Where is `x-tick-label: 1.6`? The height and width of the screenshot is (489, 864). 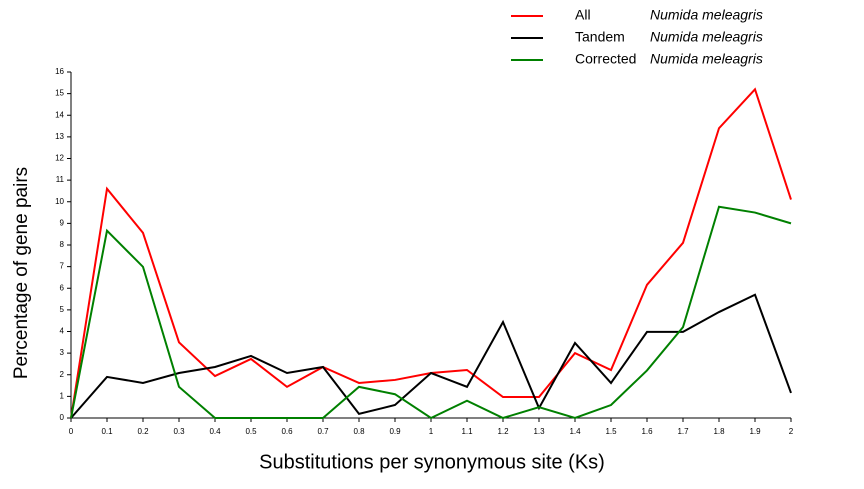 x-tick-label: 1.6 is located at coordinates (647, 431).